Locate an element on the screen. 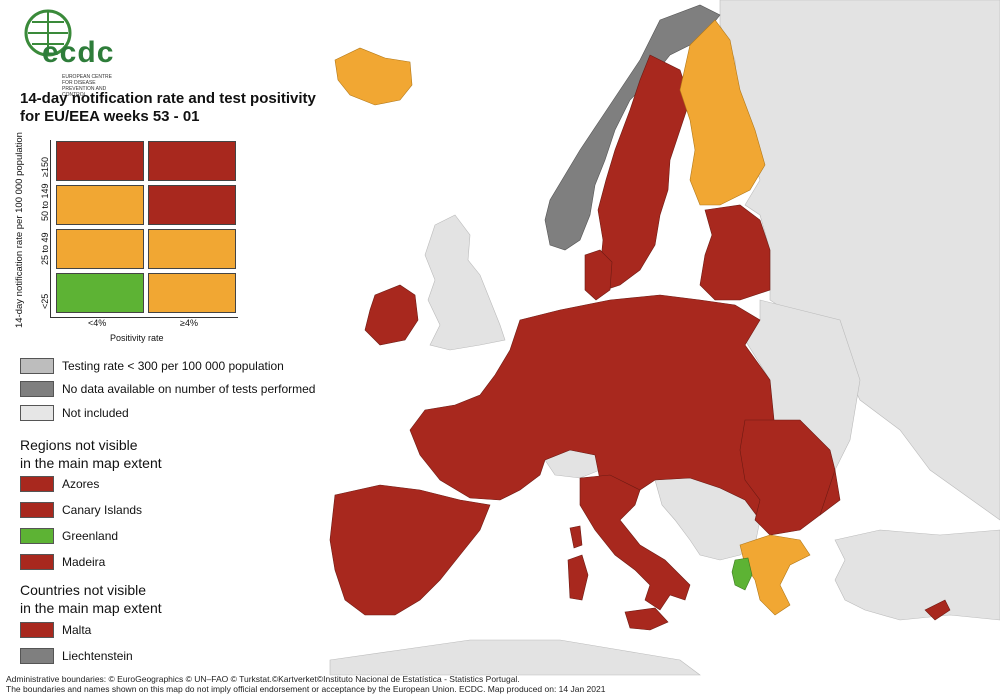  legend-item: Canary Islands is located at coordinates (81, 510).